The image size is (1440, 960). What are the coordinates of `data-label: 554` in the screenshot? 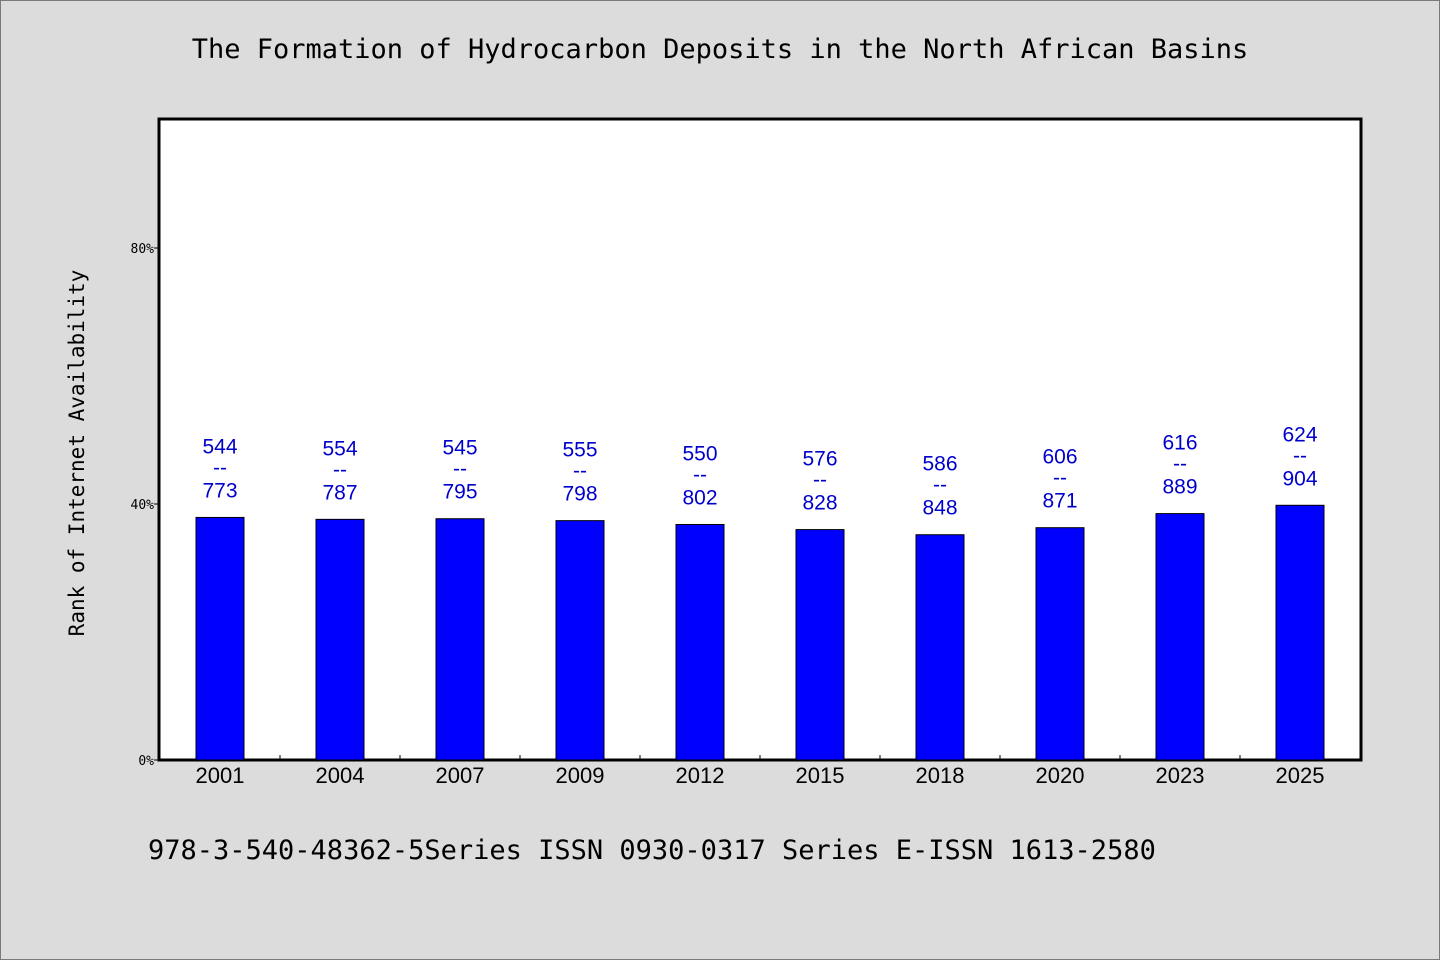 It's located at (339, 448).